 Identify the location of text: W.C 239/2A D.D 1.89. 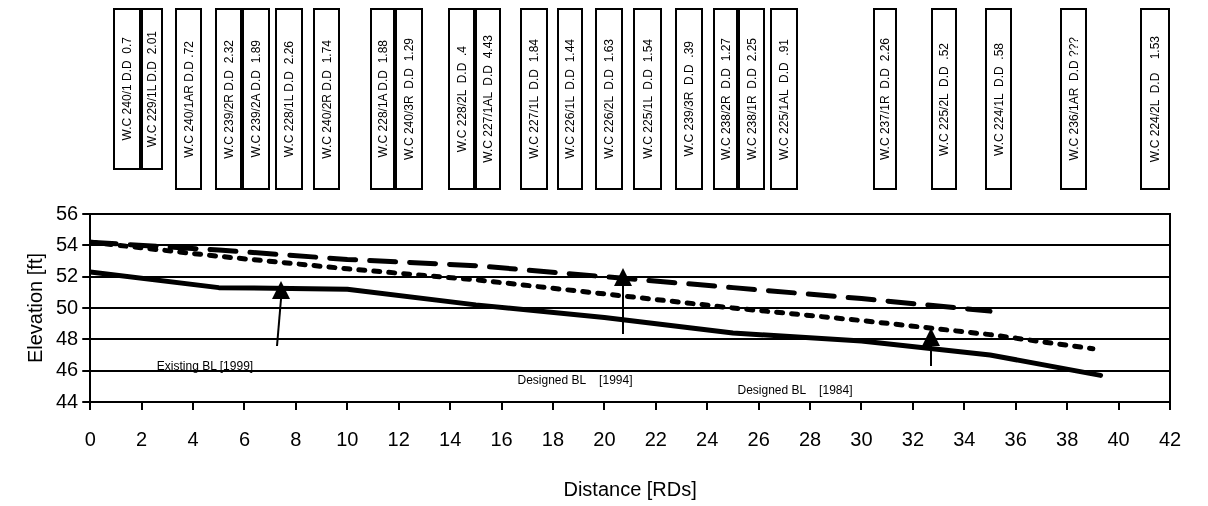
(256, 99).